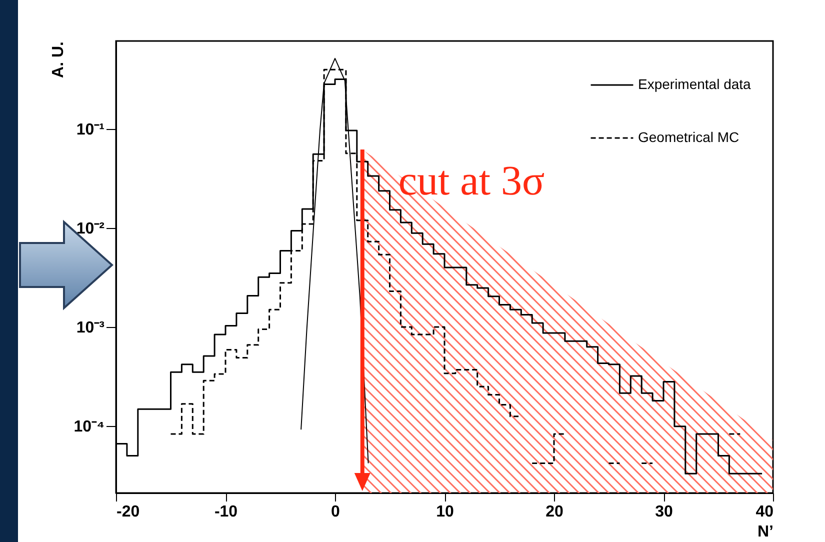 This screenshot has height=542, width=825. Describe the element at coordinates (58, 60) in the screenshot. I see `y-axis-title: A. U.` at that location.